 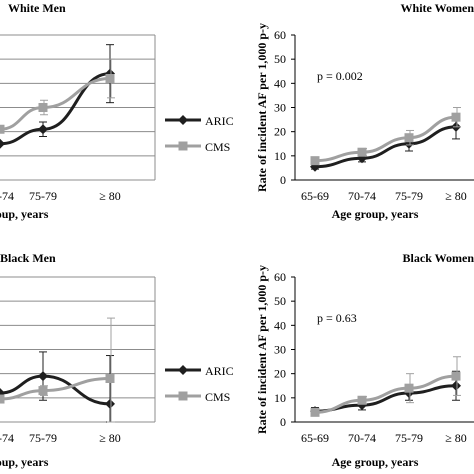 What do you see at coordinates (340, 76) in the screenshot?
I see `p-value-annotation: p = 0.002` at bounding box center [340, 76].